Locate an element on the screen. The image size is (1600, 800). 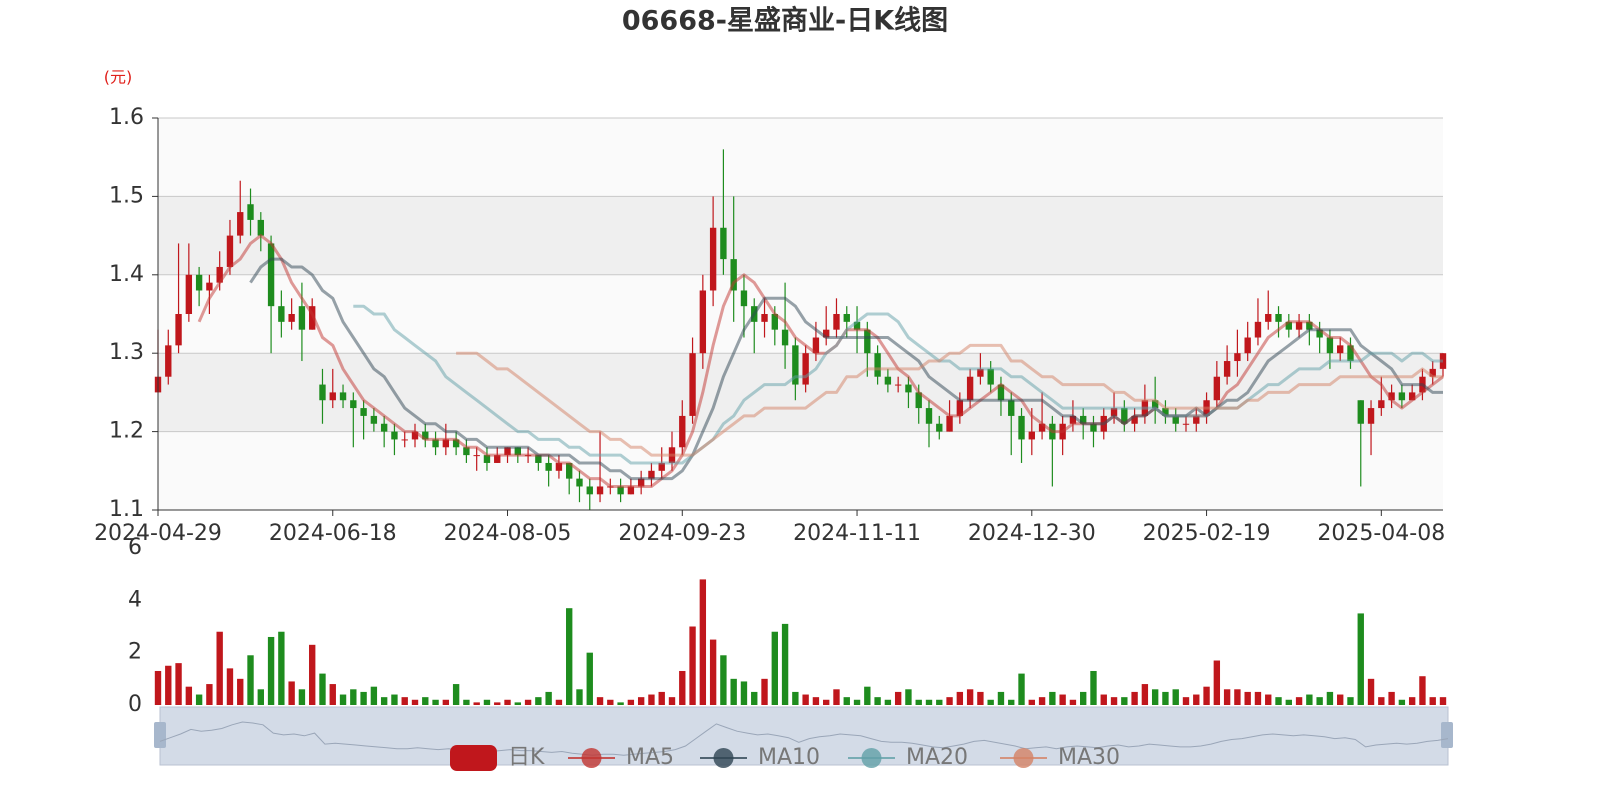
chart-title: 06668-星盛商业-日K线图 is located at coordinates (785, 21).